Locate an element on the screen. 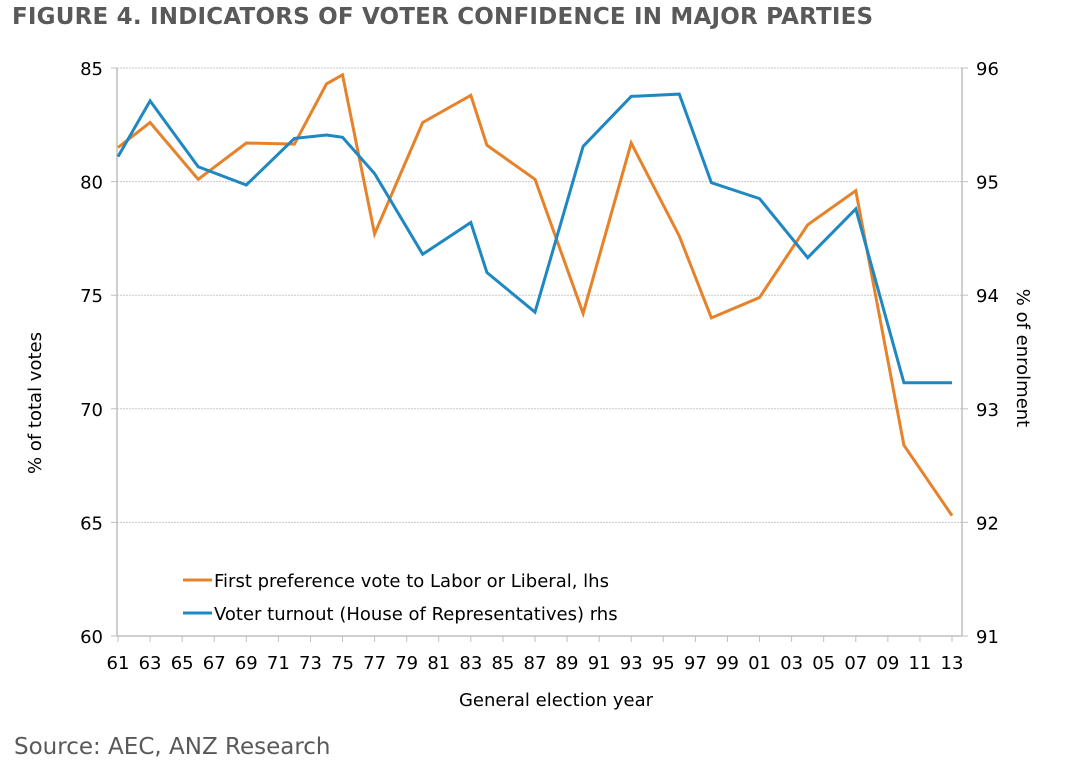 This screenshot has width=1066, height=784. y2-tick-label: 93 is located at coordinates (987, 410).